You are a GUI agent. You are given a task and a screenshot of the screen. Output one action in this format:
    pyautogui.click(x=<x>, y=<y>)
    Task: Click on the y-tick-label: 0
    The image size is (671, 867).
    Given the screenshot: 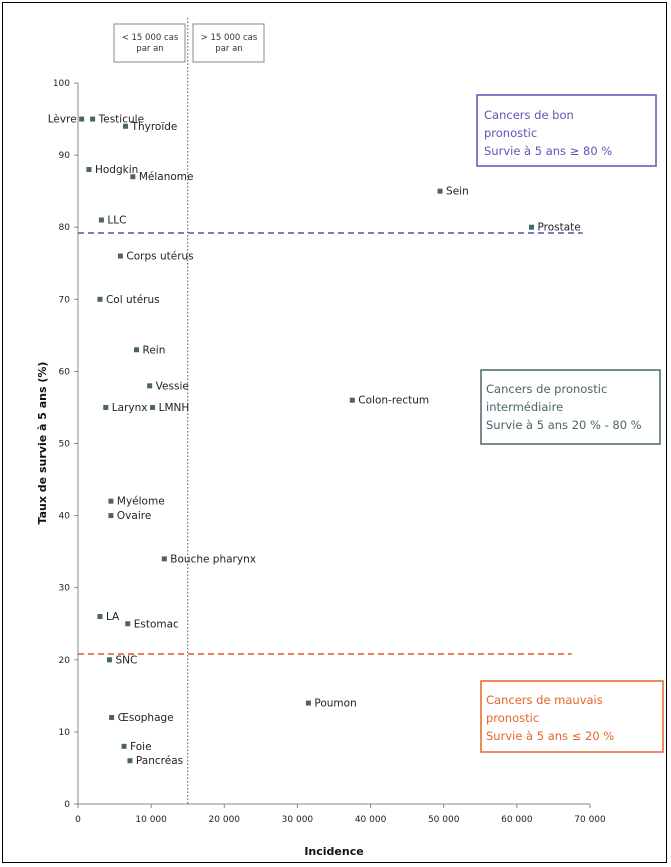 What is the action you would take?
    pyautogui.click(x=67, y=805)
    